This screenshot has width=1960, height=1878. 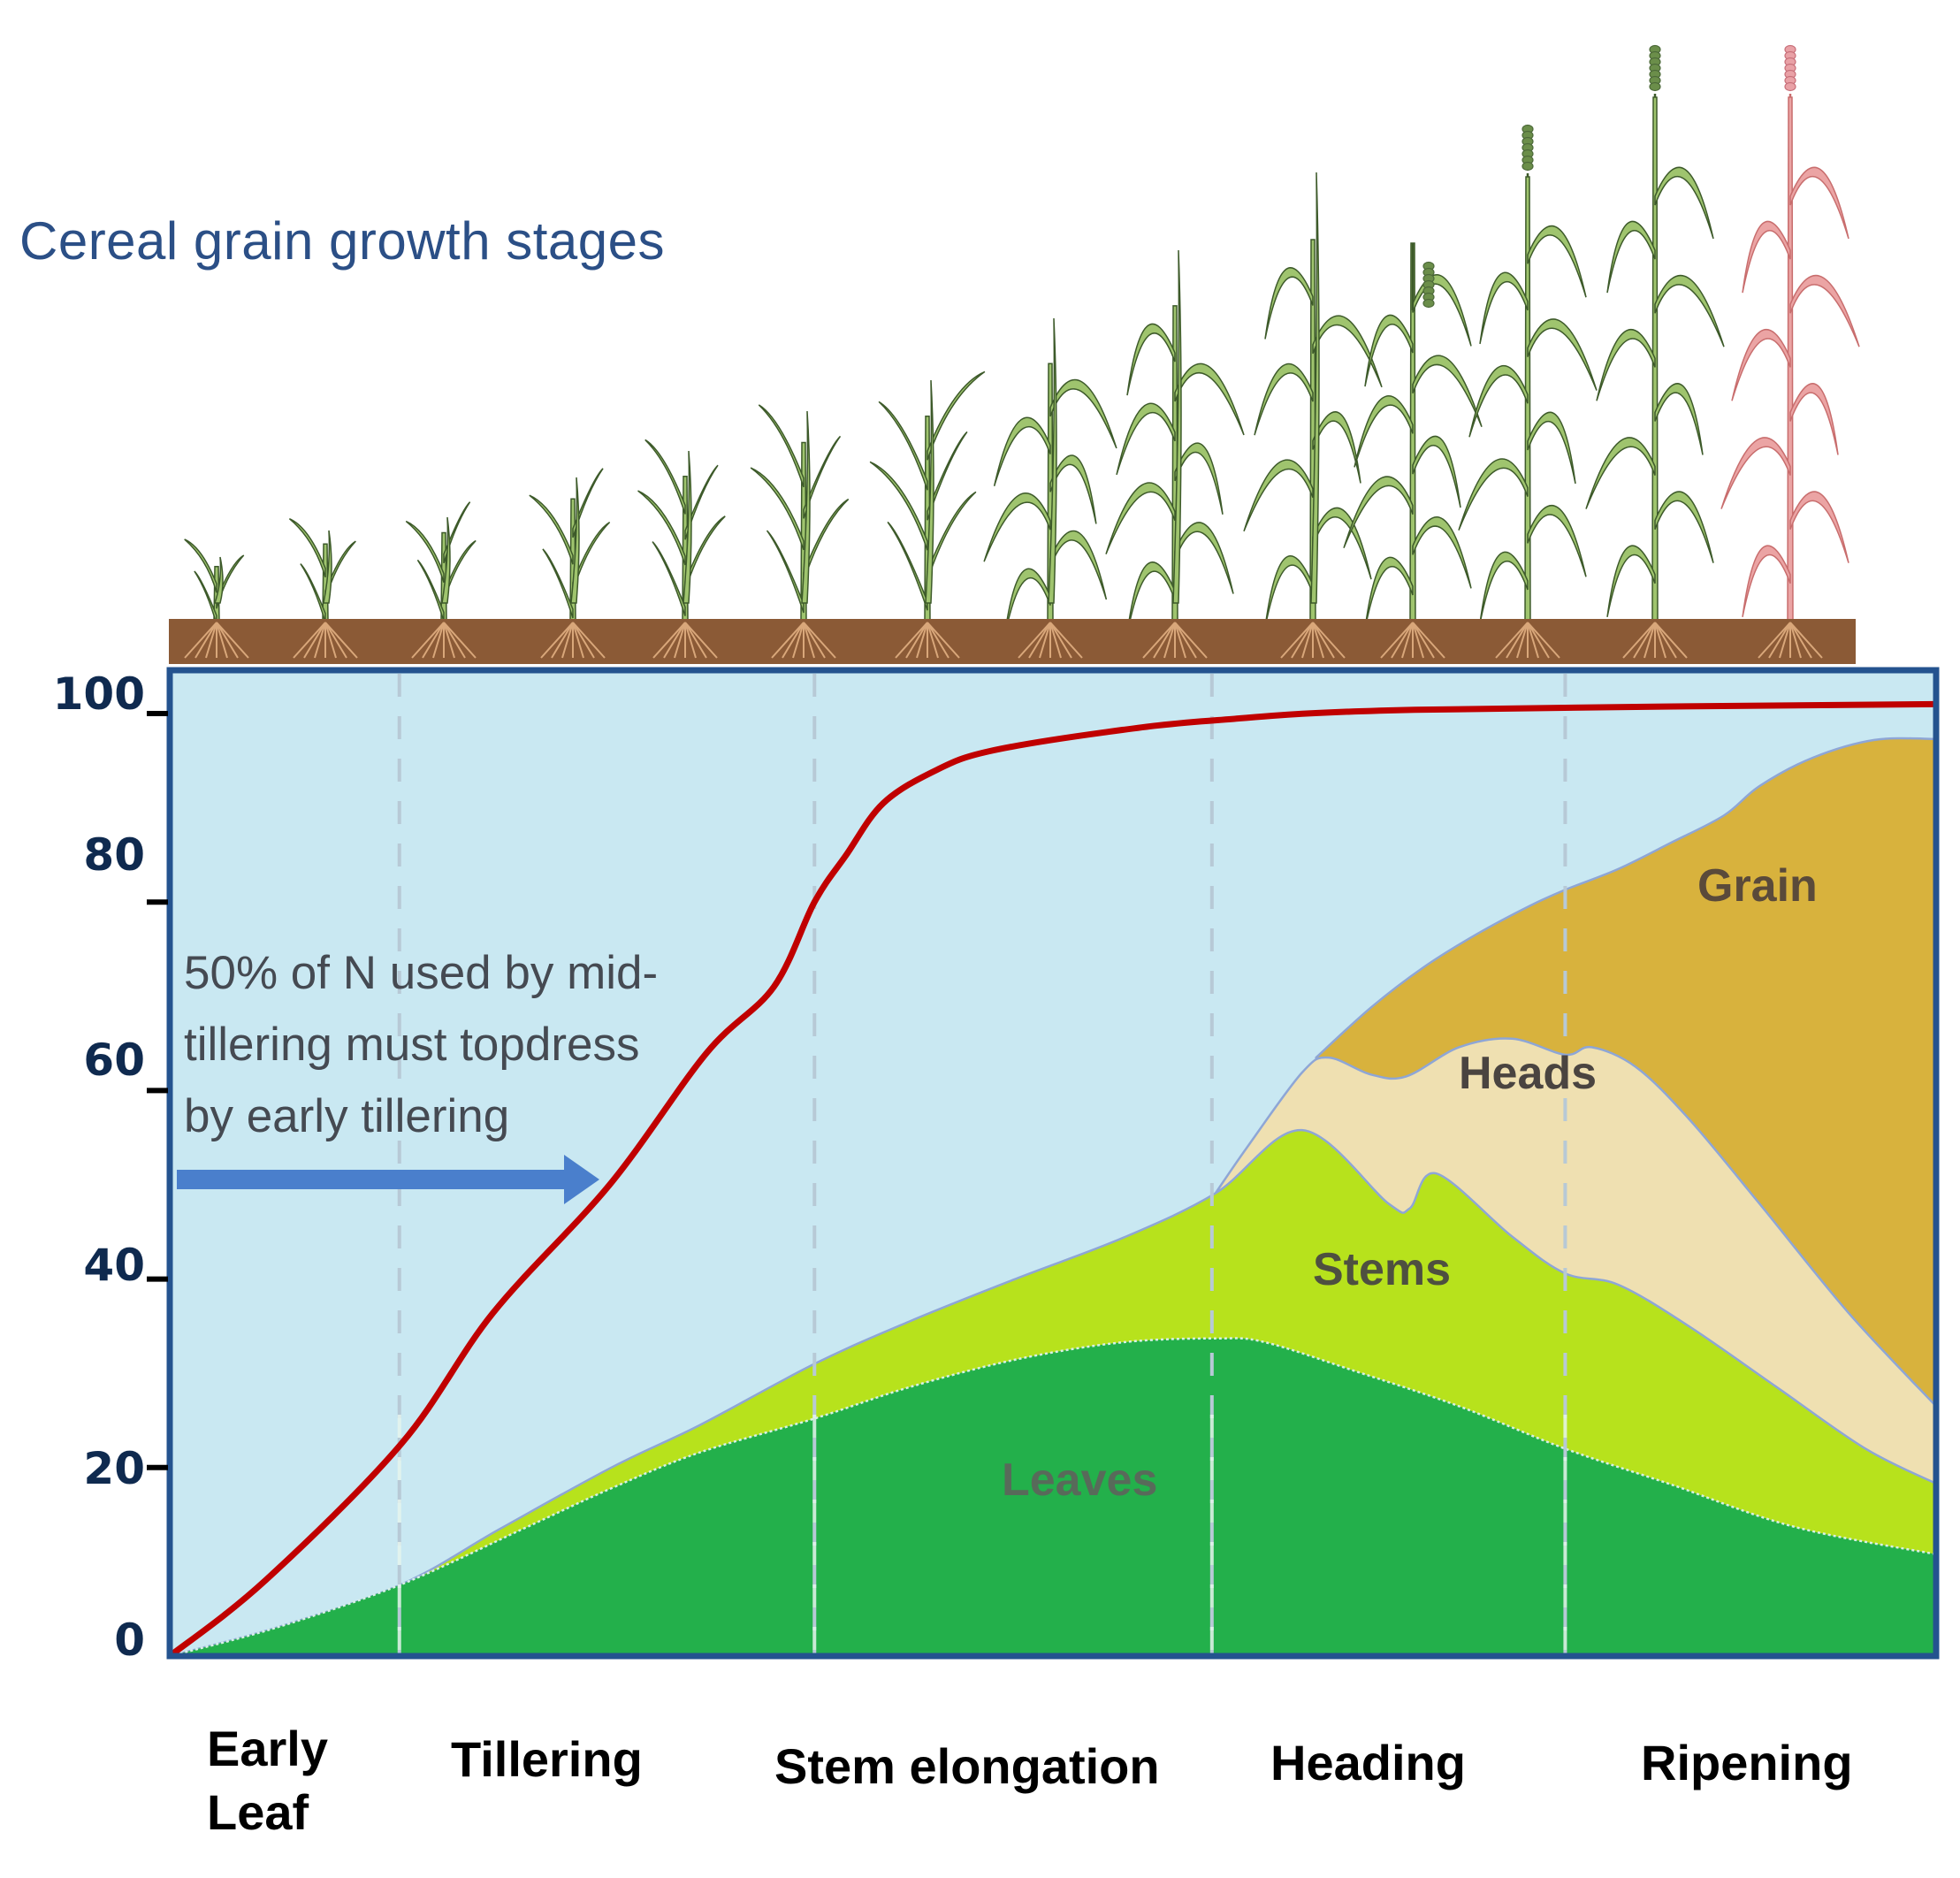 What do you see at coordinates (258, 1812) in the screenshot?
I see `stage-early-leaf-line2: Leaf` at bounding box center [258, 1812].